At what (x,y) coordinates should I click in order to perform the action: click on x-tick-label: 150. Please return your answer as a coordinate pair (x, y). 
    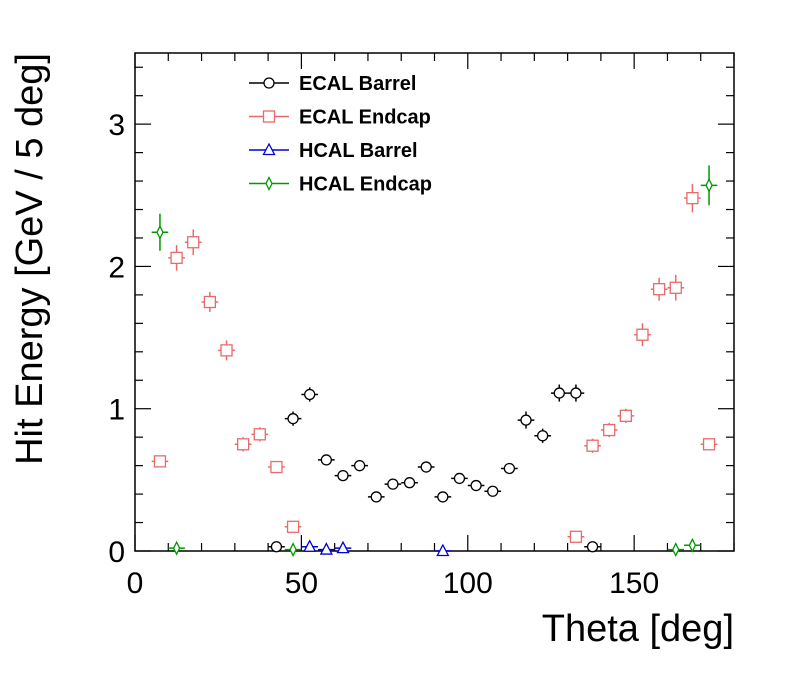
    Looking at the image, I should click on (634, 583).